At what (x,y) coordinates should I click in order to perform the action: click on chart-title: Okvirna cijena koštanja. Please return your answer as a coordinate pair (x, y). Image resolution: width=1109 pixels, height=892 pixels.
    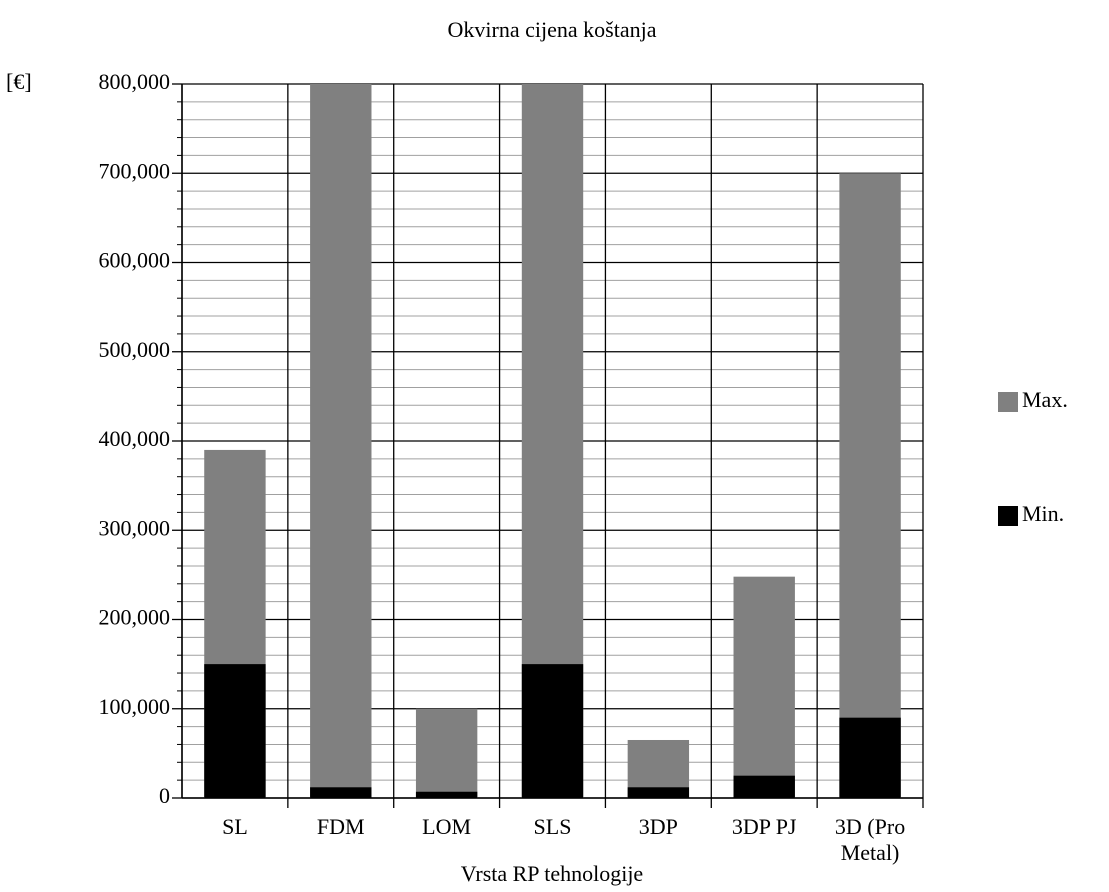
    Looking at the image, I should click on (552, 29).